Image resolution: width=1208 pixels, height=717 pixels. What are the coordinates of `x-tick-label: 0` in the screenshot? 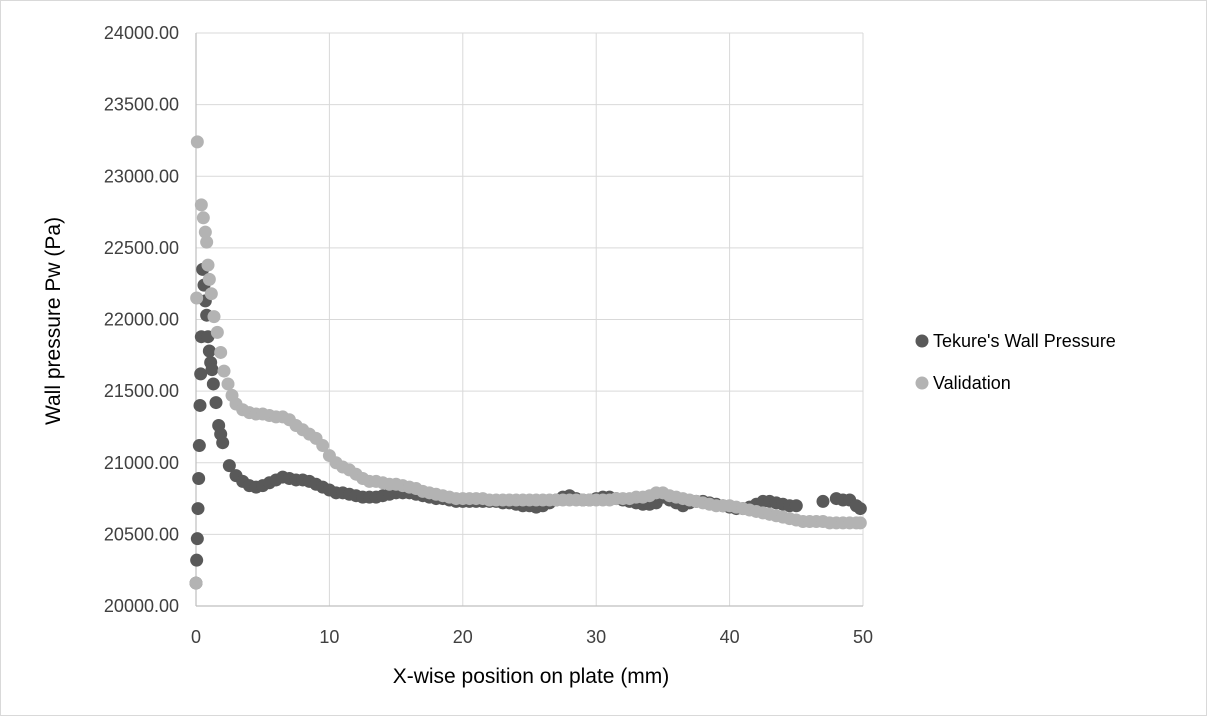 It's located at (196, 637).